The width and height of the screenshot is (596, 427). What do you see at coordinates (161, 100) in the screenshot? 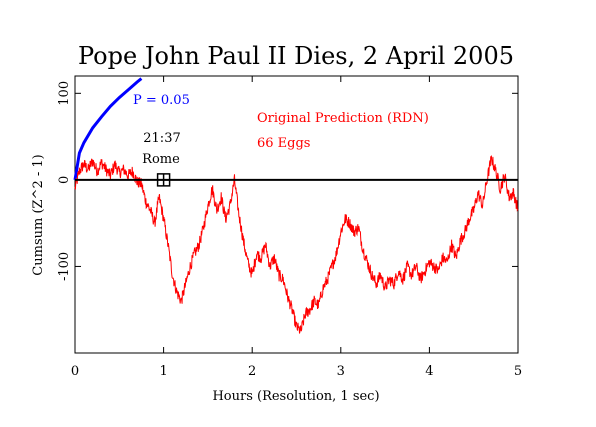
I see `envelope-label: P = 0.05` at bounding box center [161, 100].